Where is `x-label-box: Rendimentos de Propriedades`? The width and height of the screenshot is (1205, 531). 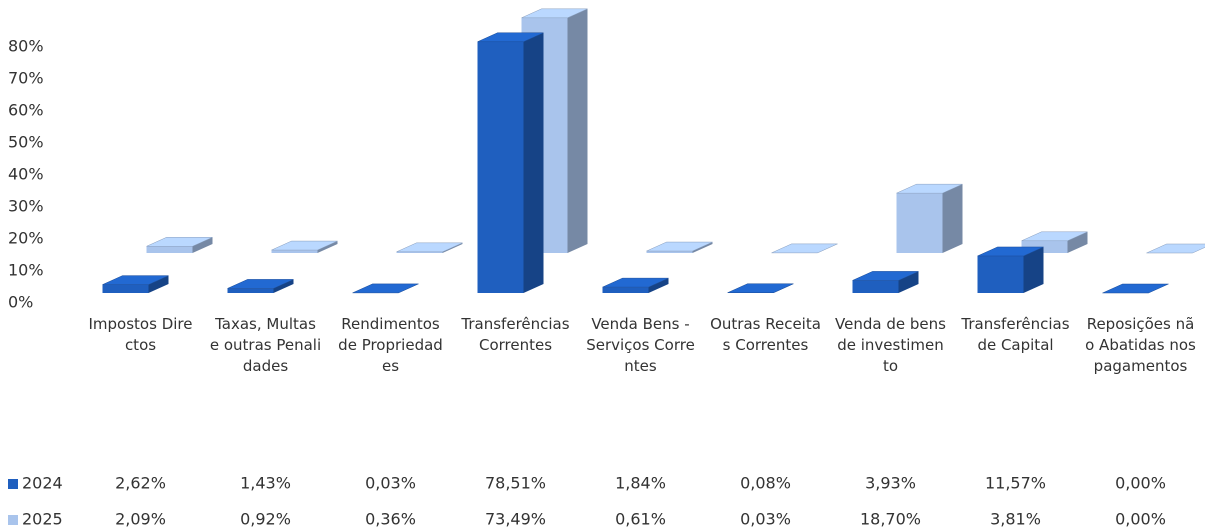
x-label-box: Rendimentos de Propriedades is located at coordinates (390, 345).